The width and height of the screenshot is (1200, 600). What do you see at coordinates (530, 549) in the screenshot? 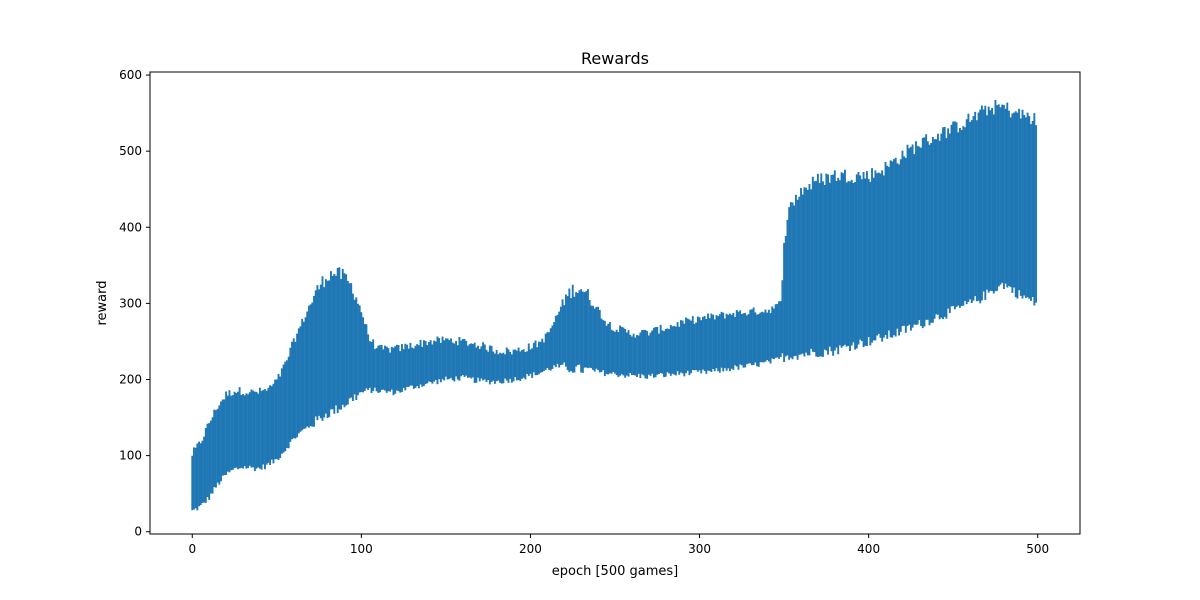
I see `x-tick-label: 200` at bounding box center [530, 549].